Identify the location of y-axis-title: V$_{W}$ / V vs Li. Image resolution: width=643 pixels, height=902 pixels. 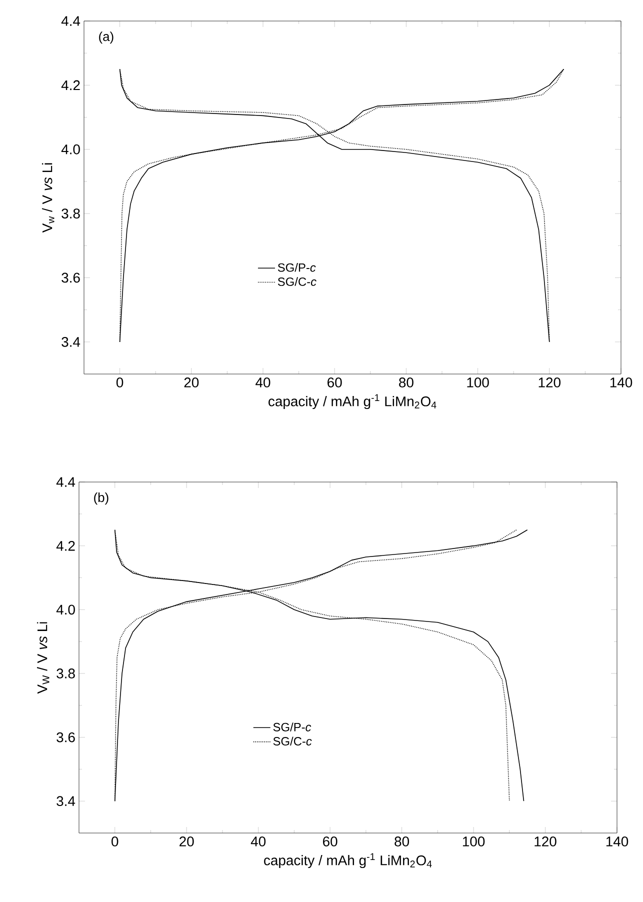
(43, 658).